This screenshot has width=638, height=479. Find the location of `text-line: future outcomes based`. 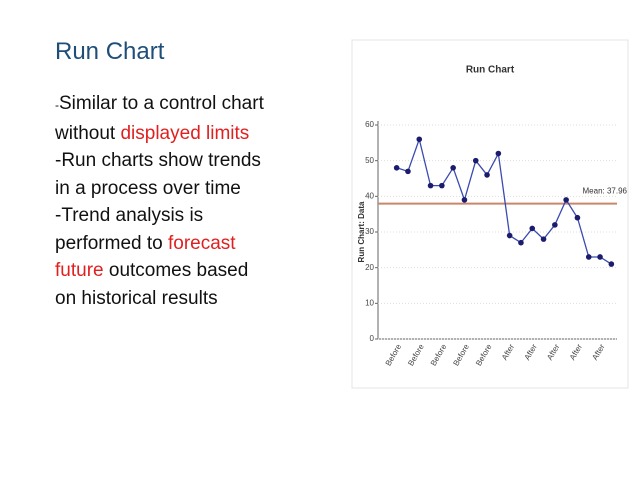

text-line: future outcomes based is located at coordinates (159, 271).